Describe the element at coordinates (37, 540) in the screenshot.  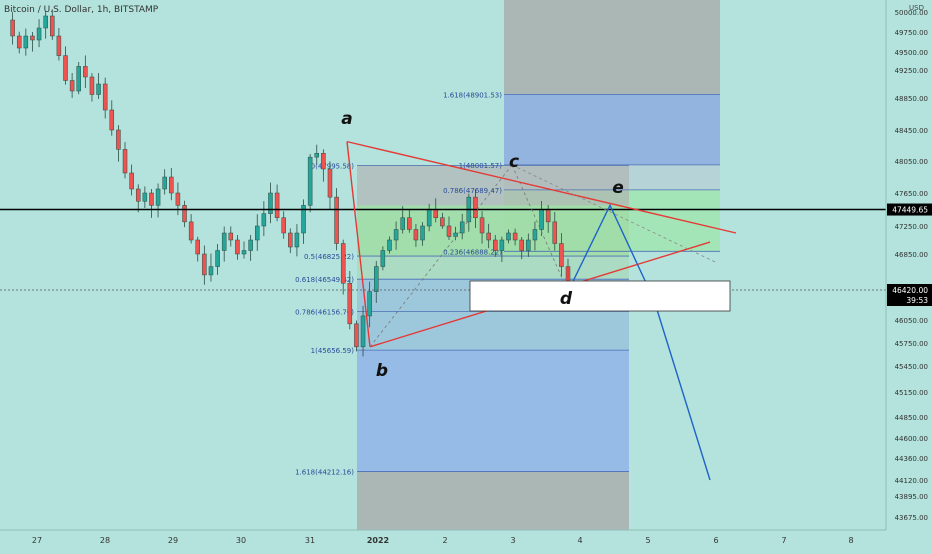
I see `time-tick-label: 27` at that location.